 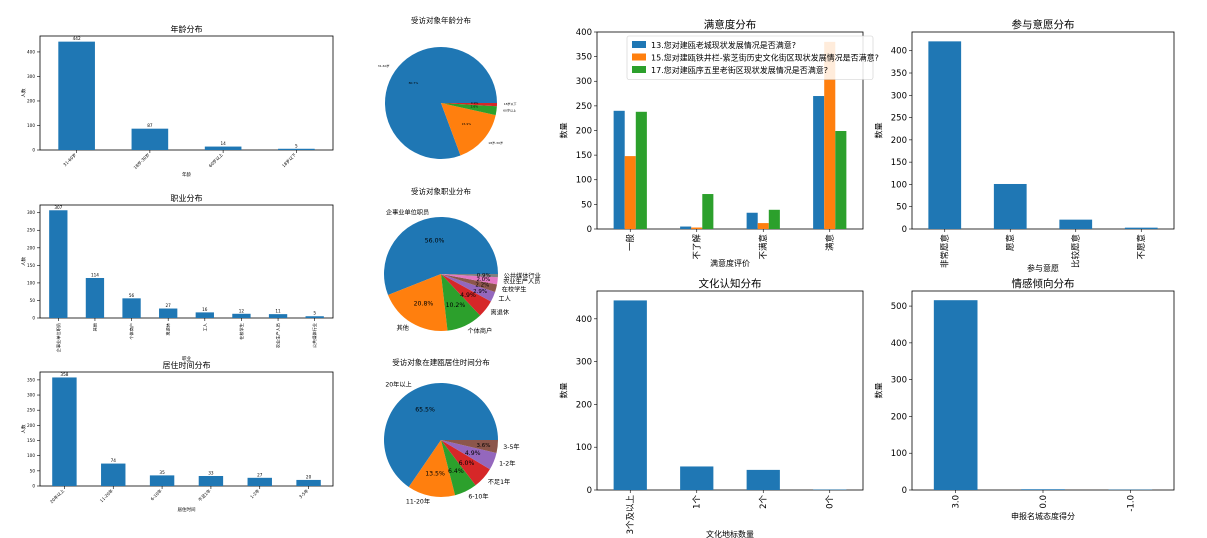 I want to click on chart-title: 职业分布, so click(x=187, y=198).